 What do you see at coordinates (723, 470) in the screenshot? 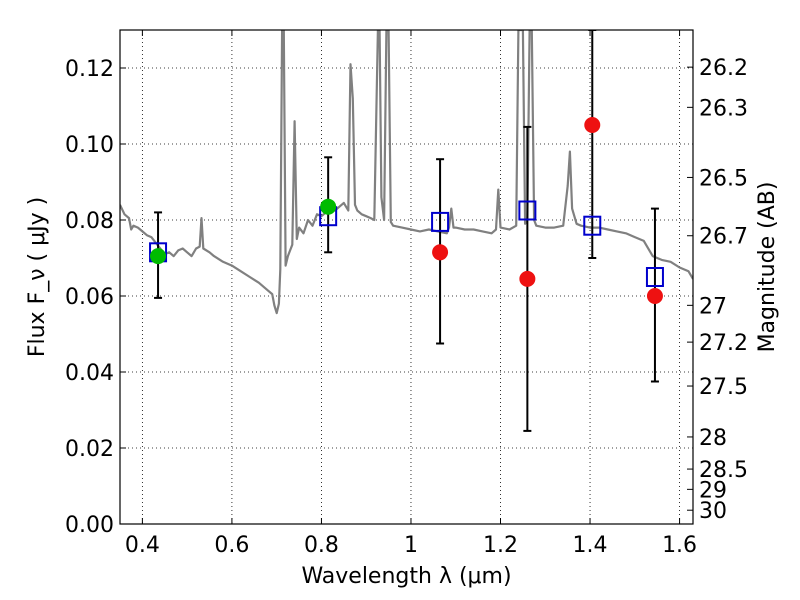
I see `y2-tick-label: 28.5` at bounding box center [723, 470].